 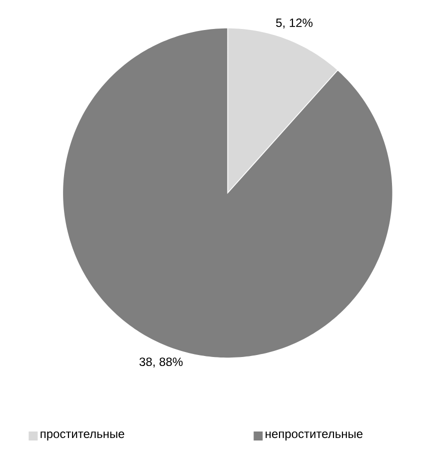 I want to click on legend-label: простительные, so click(x=82, y=436).